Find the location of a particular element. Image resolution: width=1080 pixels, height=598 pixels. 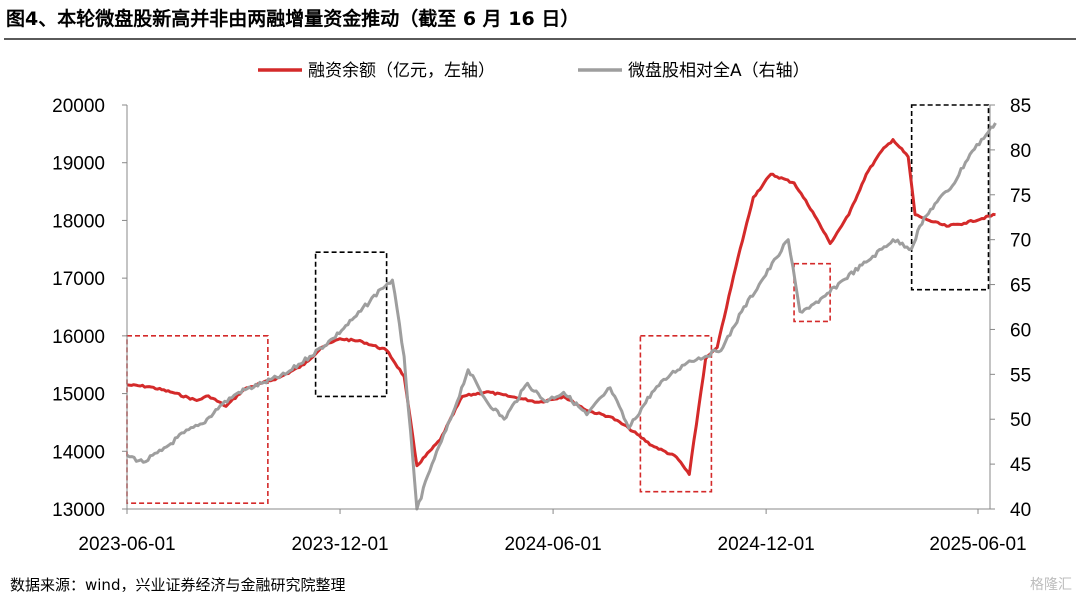

legend-item-margin-balance-label: 融资余额（亿元，左轴） is located at coordinates (401, 71).